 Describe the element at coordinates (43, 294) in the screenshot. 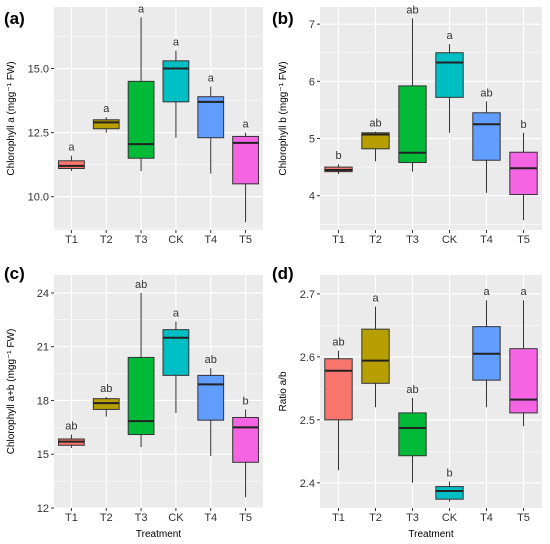

I see `y-tick-label: 24` at that location.